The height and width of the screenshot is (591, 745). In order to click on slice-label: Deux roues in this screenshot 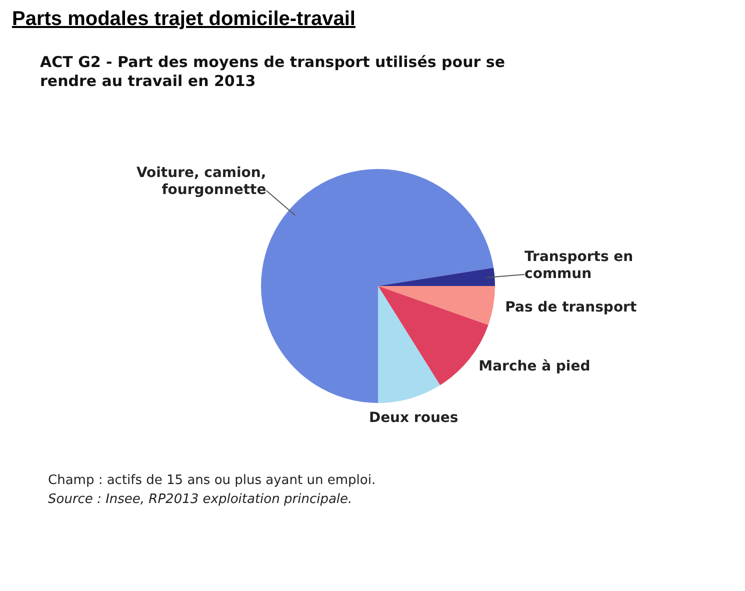, I will do `click(413, 418)`.